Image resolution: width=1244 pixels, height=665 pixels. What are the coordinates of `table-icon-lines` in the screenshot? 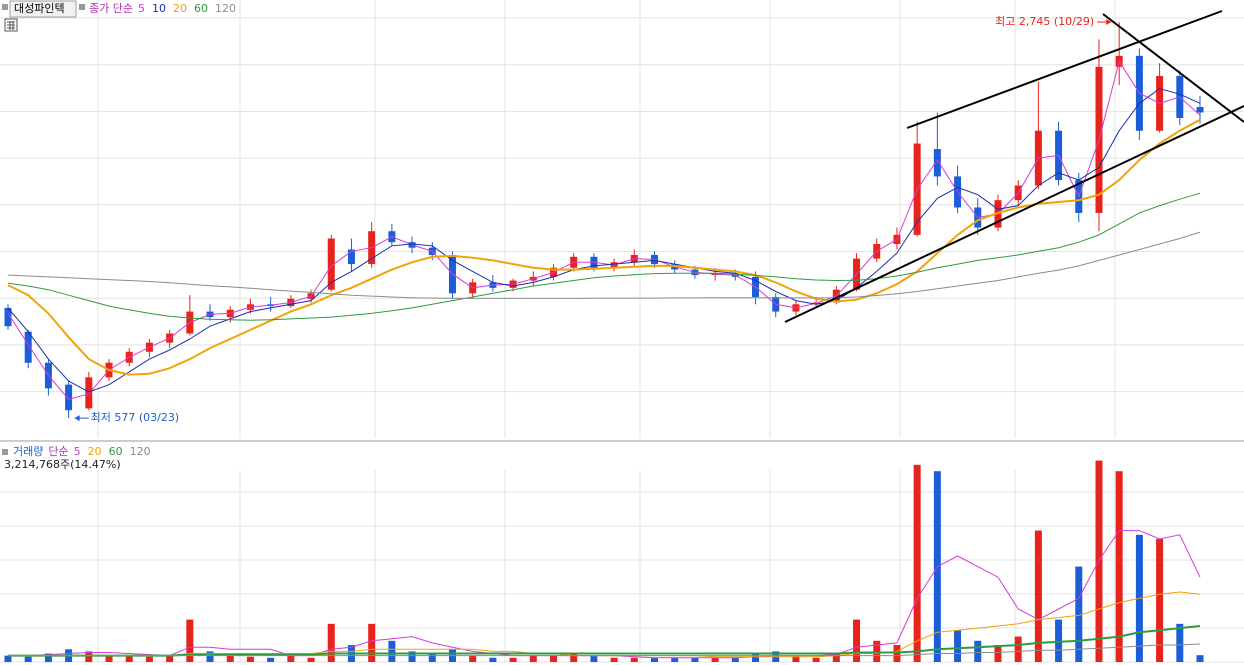 It's located at (11, 25).